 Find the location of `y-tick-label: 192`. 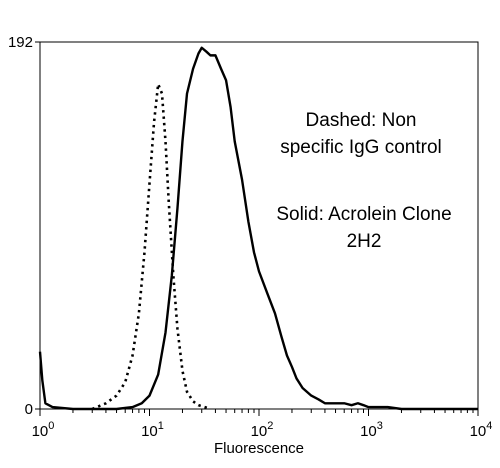

y-tick-label: 192 is located at coordinates (20, 42).